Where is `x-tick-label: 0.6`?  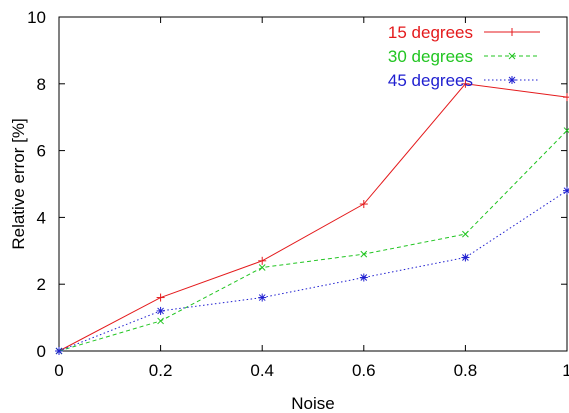 x-tick-label: 0.6 is located at coordinates (364, 370).